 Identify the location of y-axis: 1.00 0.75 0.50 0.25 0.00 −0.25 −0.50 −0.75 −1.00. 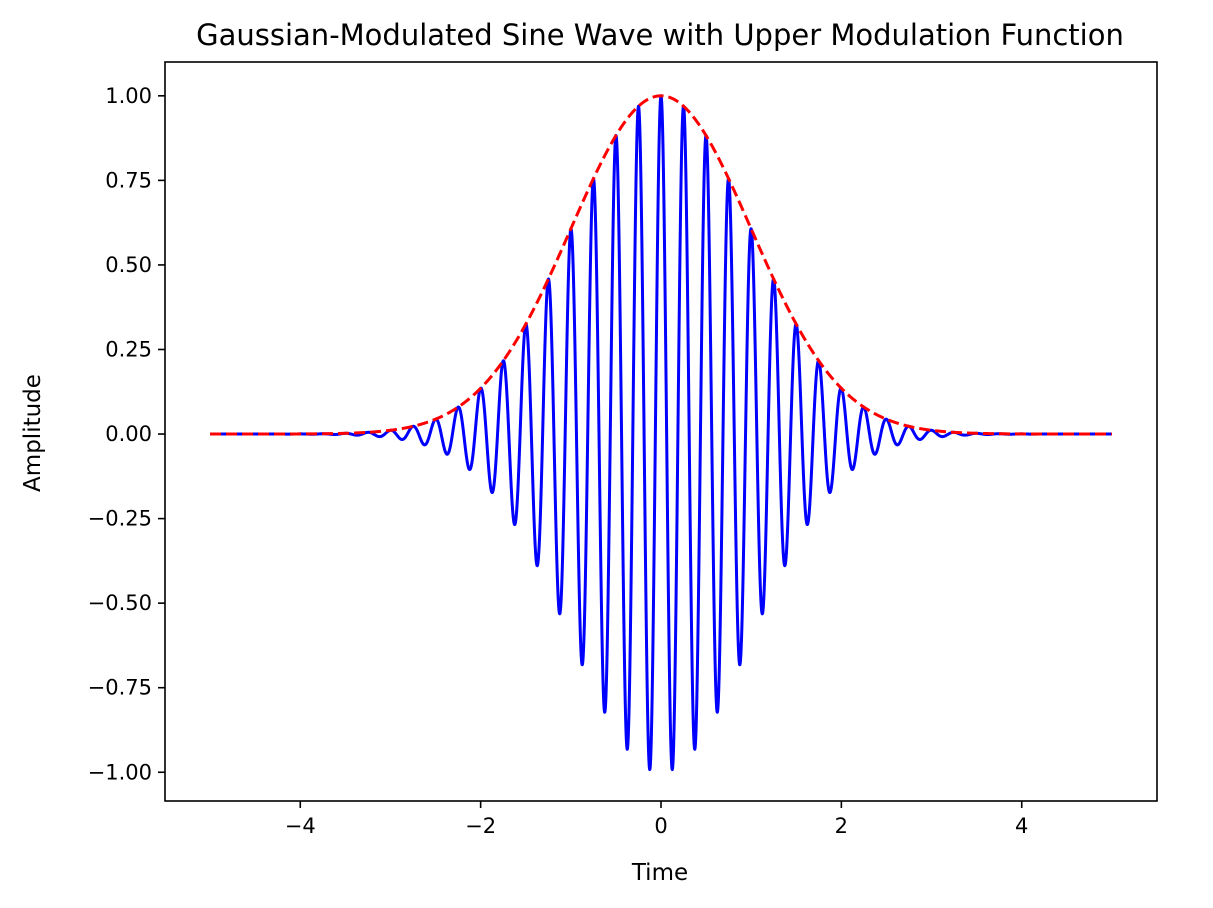
(126, 434).